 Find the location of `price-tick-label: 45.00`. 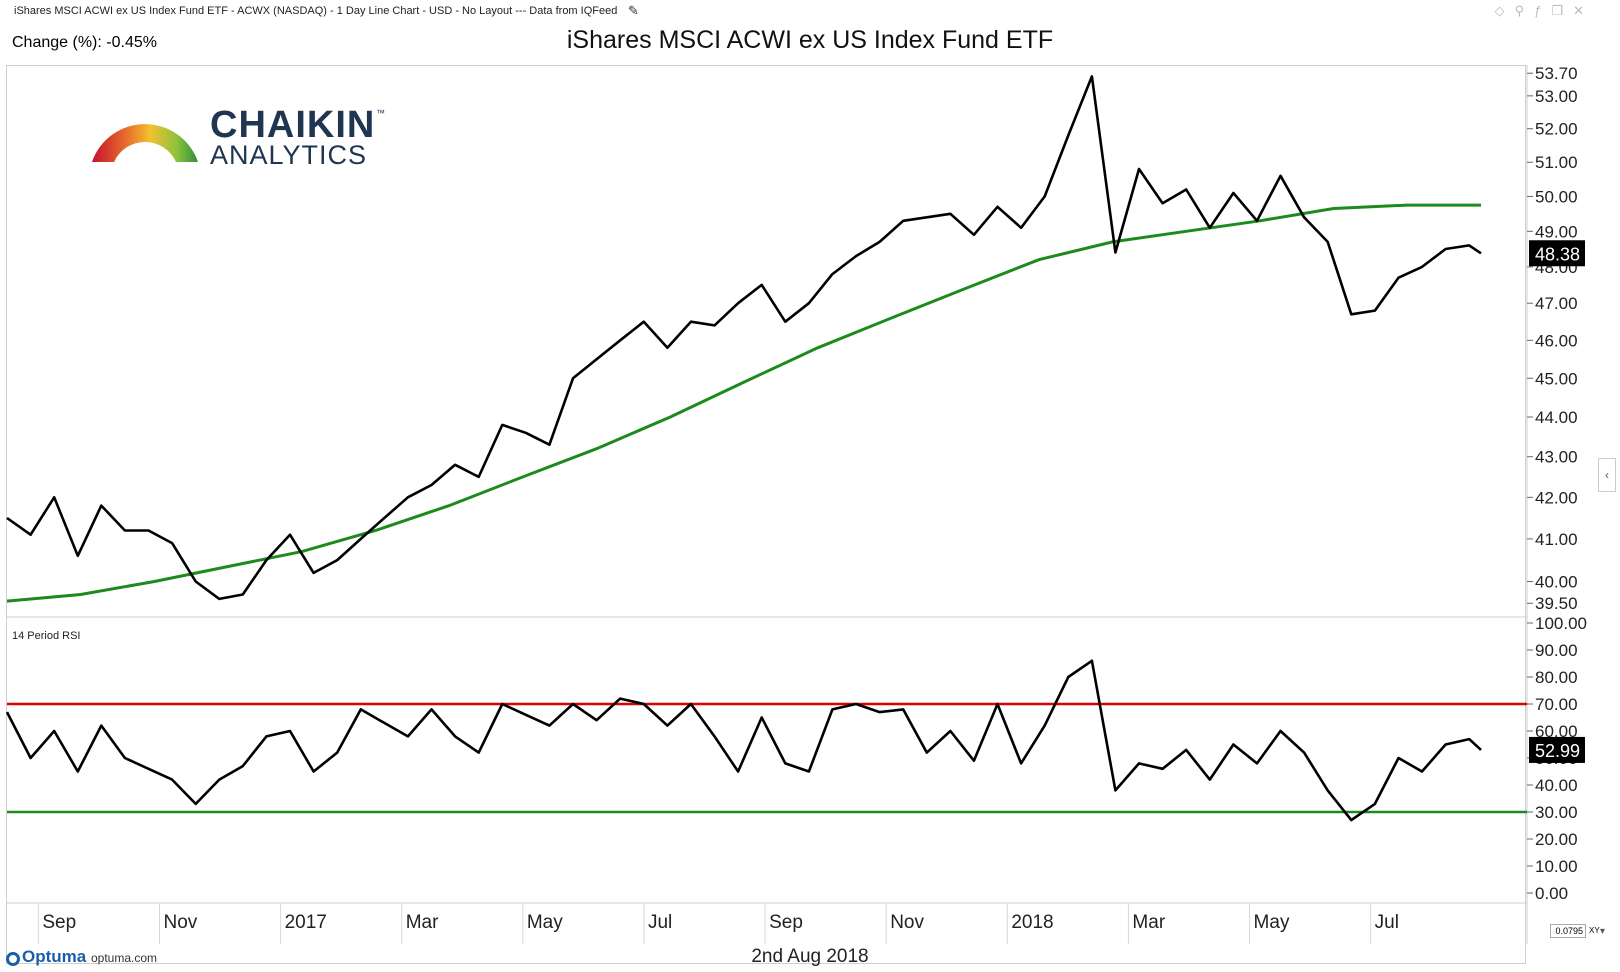

price-tick-label: 45.00 is located at coordinates (1556, 378).